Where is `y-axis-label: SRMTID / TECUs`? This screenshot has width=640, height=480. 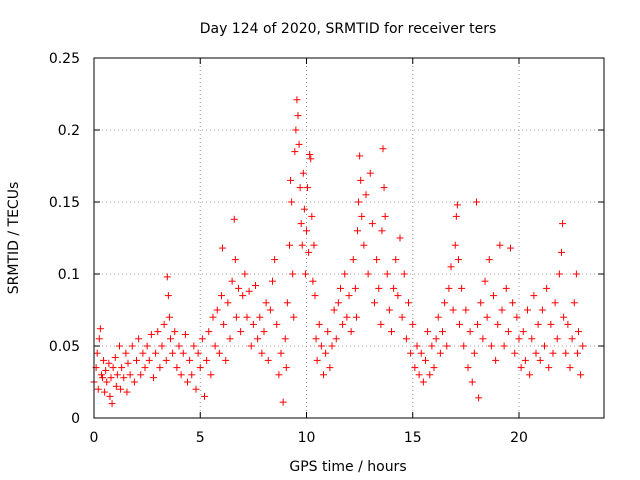
y-axis-label: SRMTID / TECUs is located at coordinates (14, 238).